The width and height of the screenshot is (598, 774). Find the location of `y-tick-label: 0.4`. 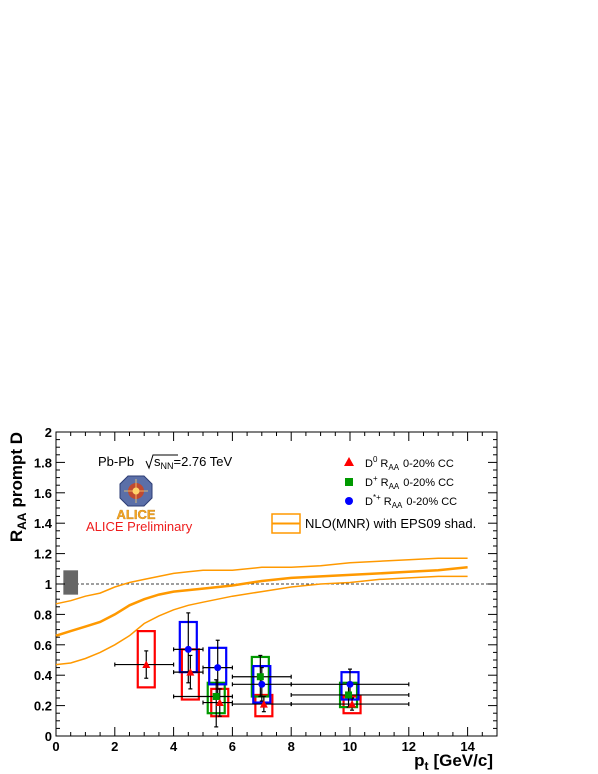

y-tick-label: 0.4 is located at coordinates (43, 675).